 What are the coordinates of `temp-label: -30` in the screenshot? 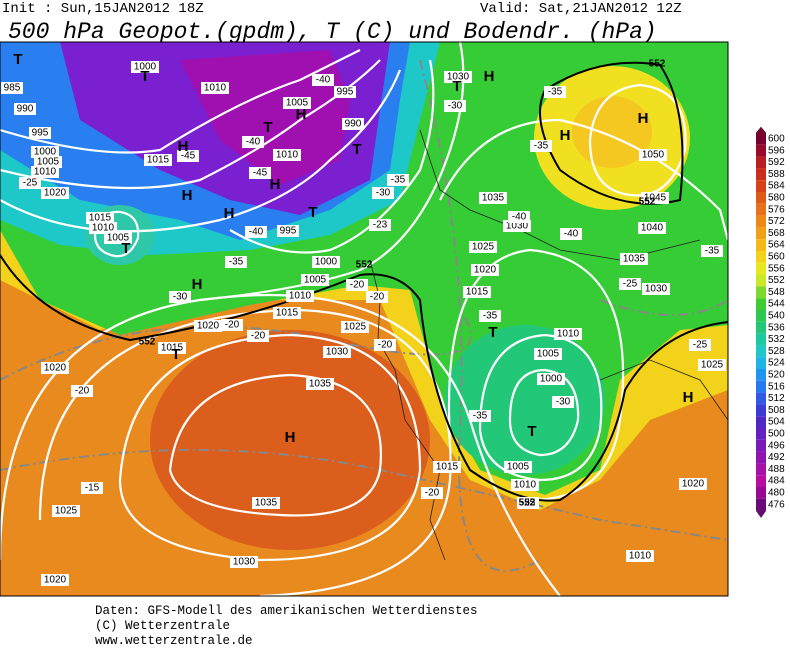 It's located at (383, 193).